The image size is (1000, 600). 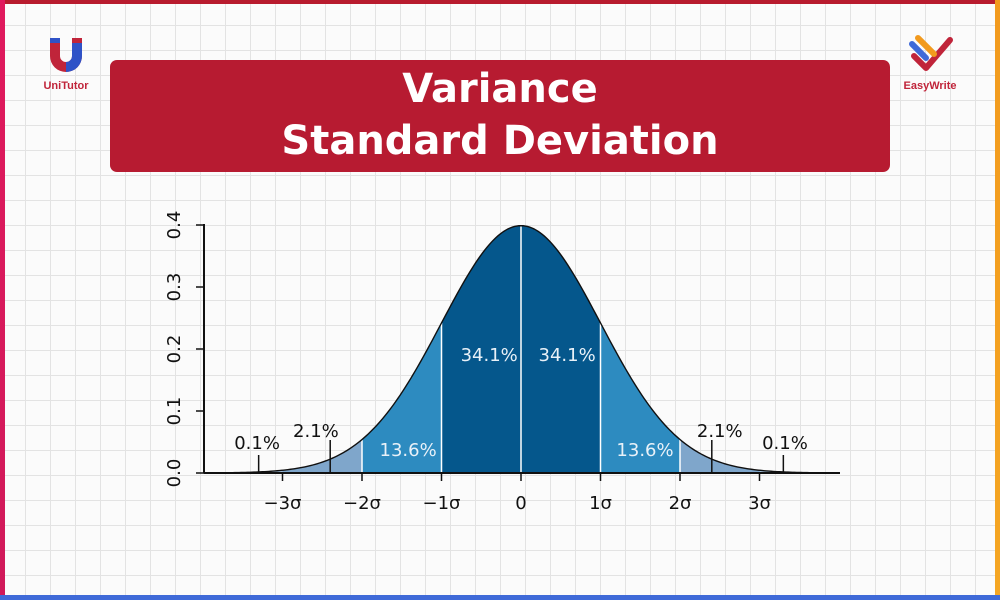 I want to click on region-0-area, so click(x=322, y=456).